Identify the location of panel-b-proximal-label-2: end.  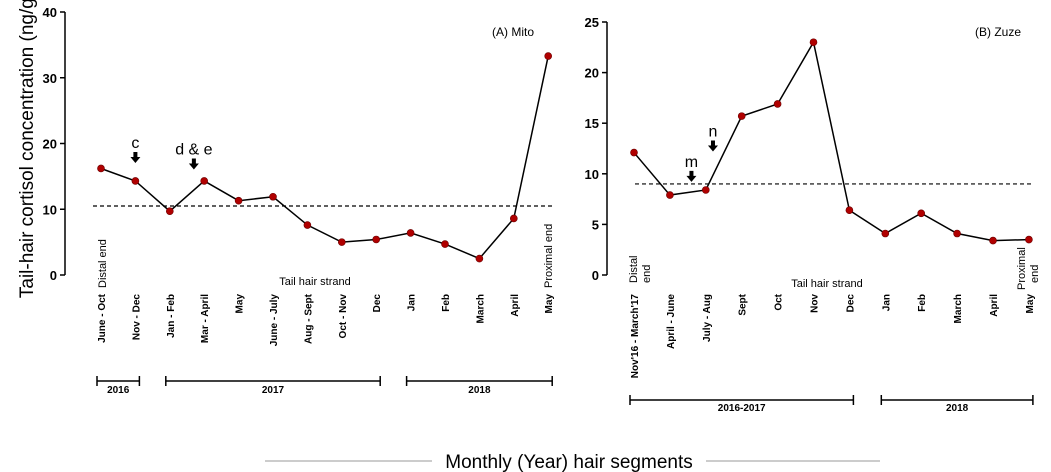
(1035, 274).